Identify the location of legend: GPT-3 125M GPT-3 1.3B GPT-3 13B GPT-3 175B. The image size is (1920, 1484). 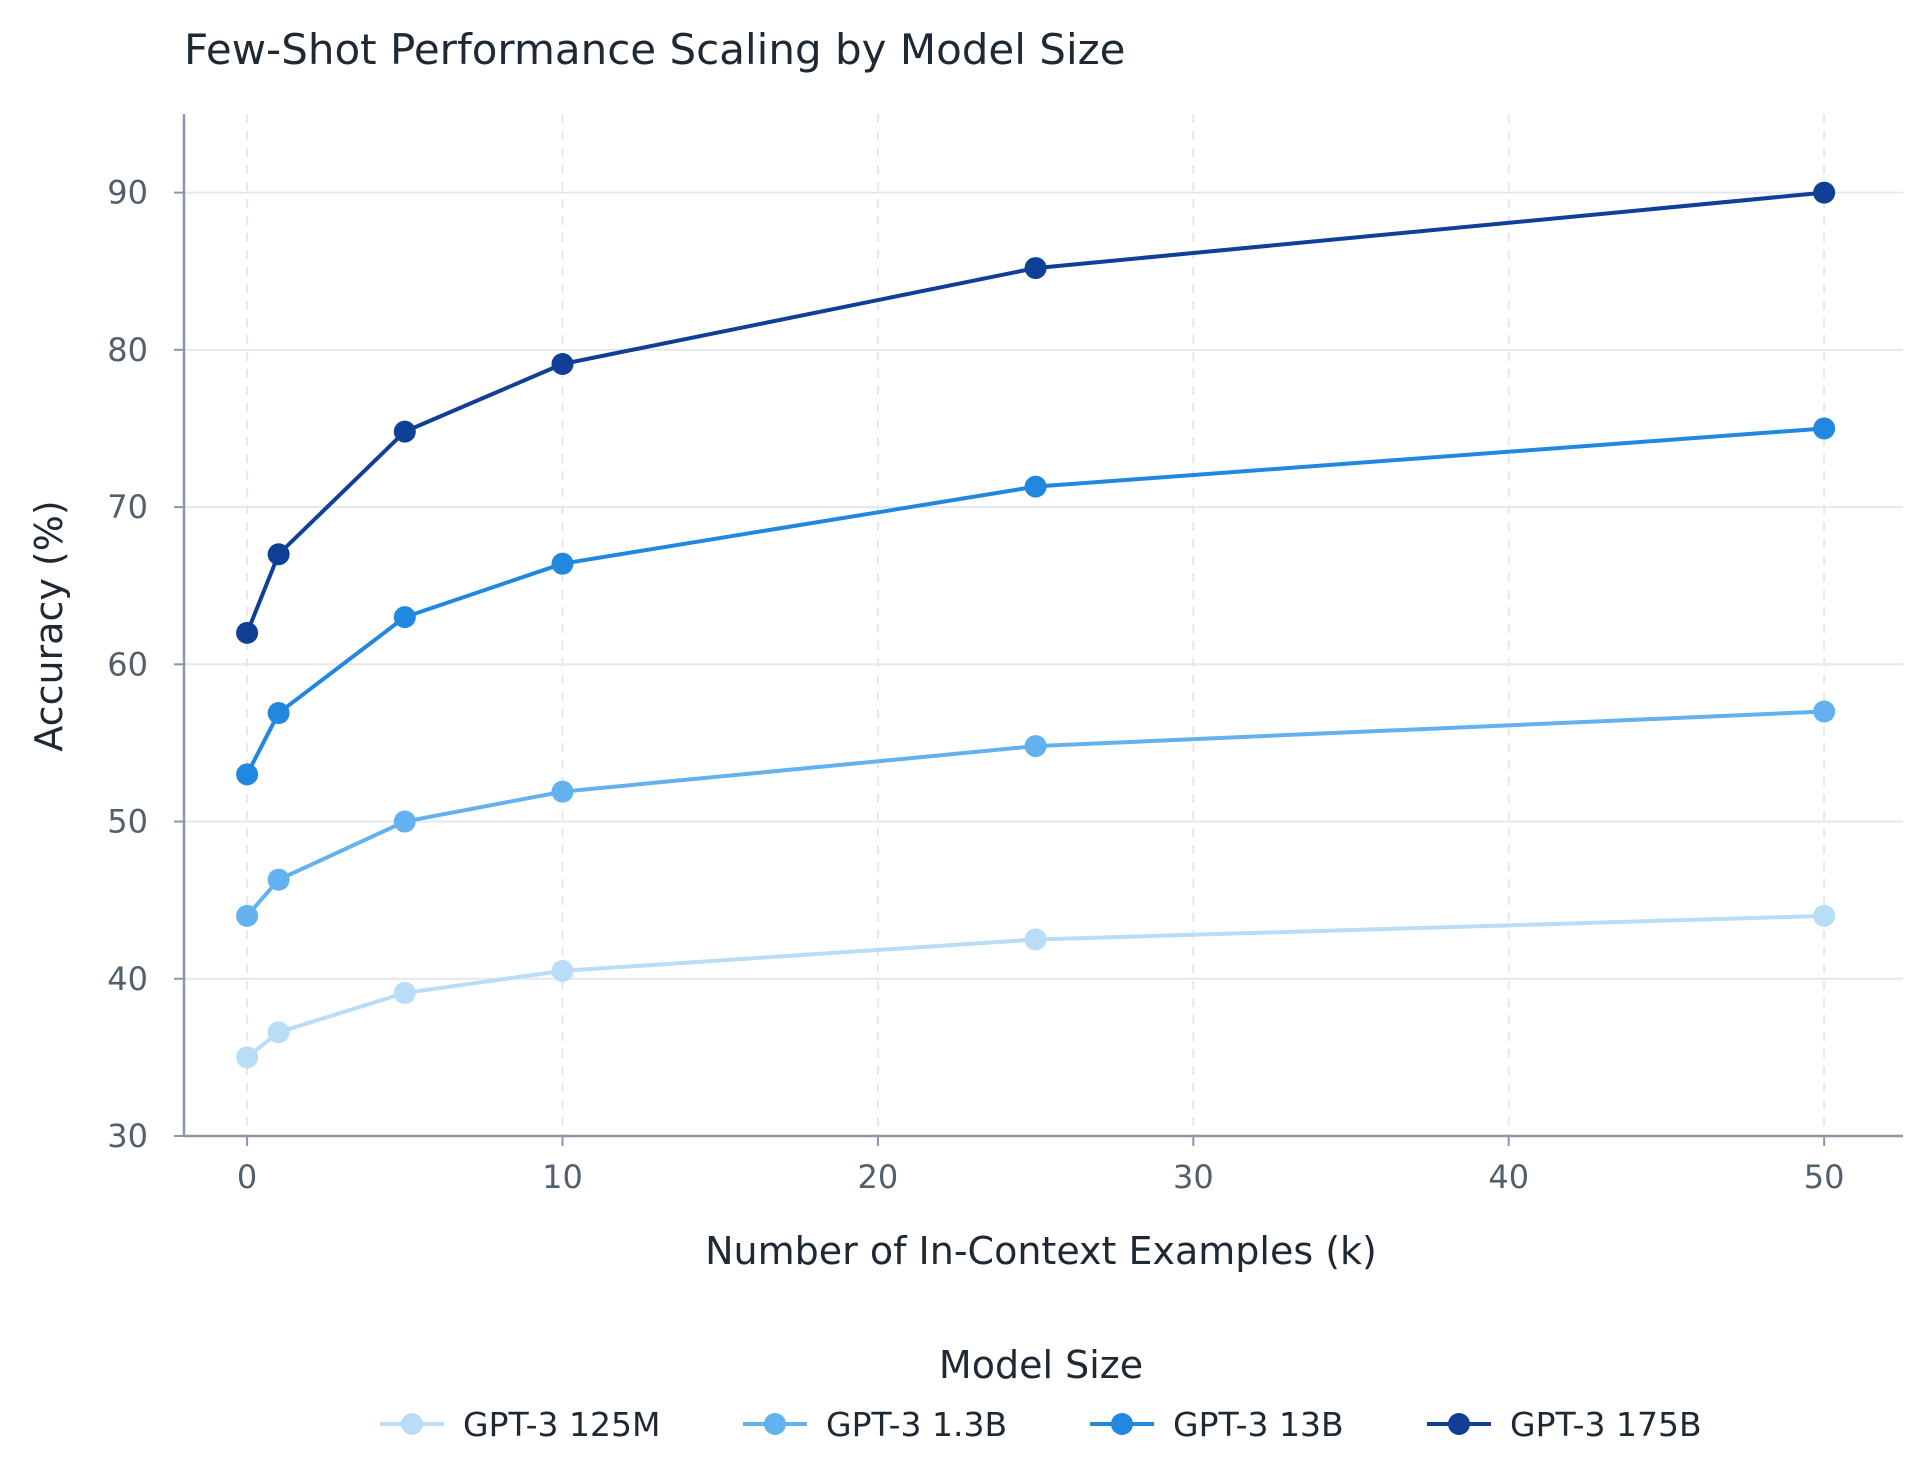
(1041, 1424).